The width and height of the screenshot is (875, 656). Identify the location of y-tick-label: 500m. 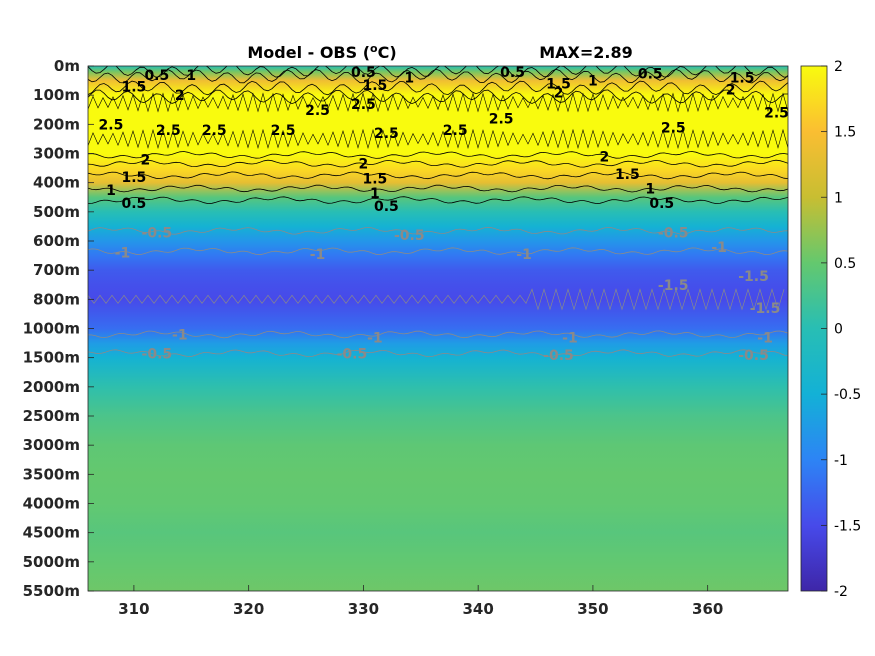
(56, 212).